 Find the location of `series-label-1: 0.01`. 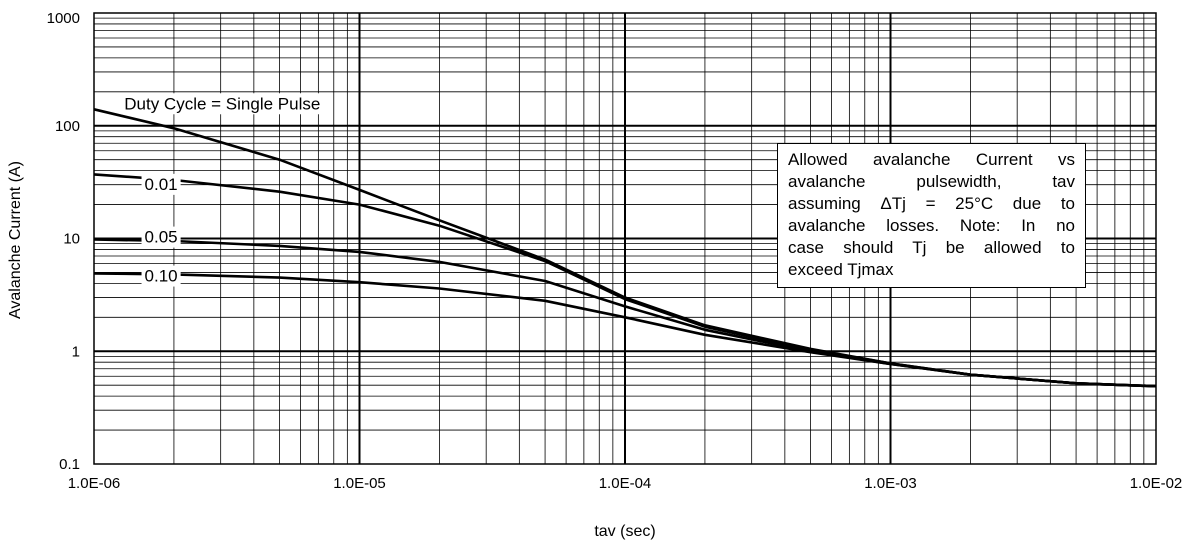

series-label-1: 0.01 is located at coordinates (161, 184).